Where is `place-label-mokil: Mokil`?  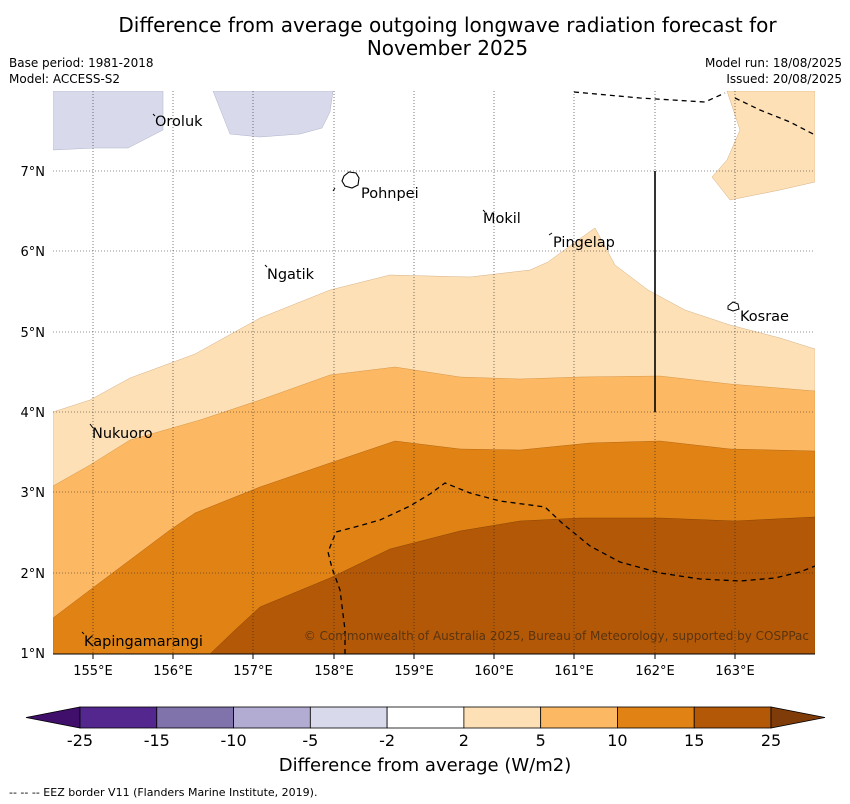 place-label-mokil: Mokil is located at coordinates (502, 219).